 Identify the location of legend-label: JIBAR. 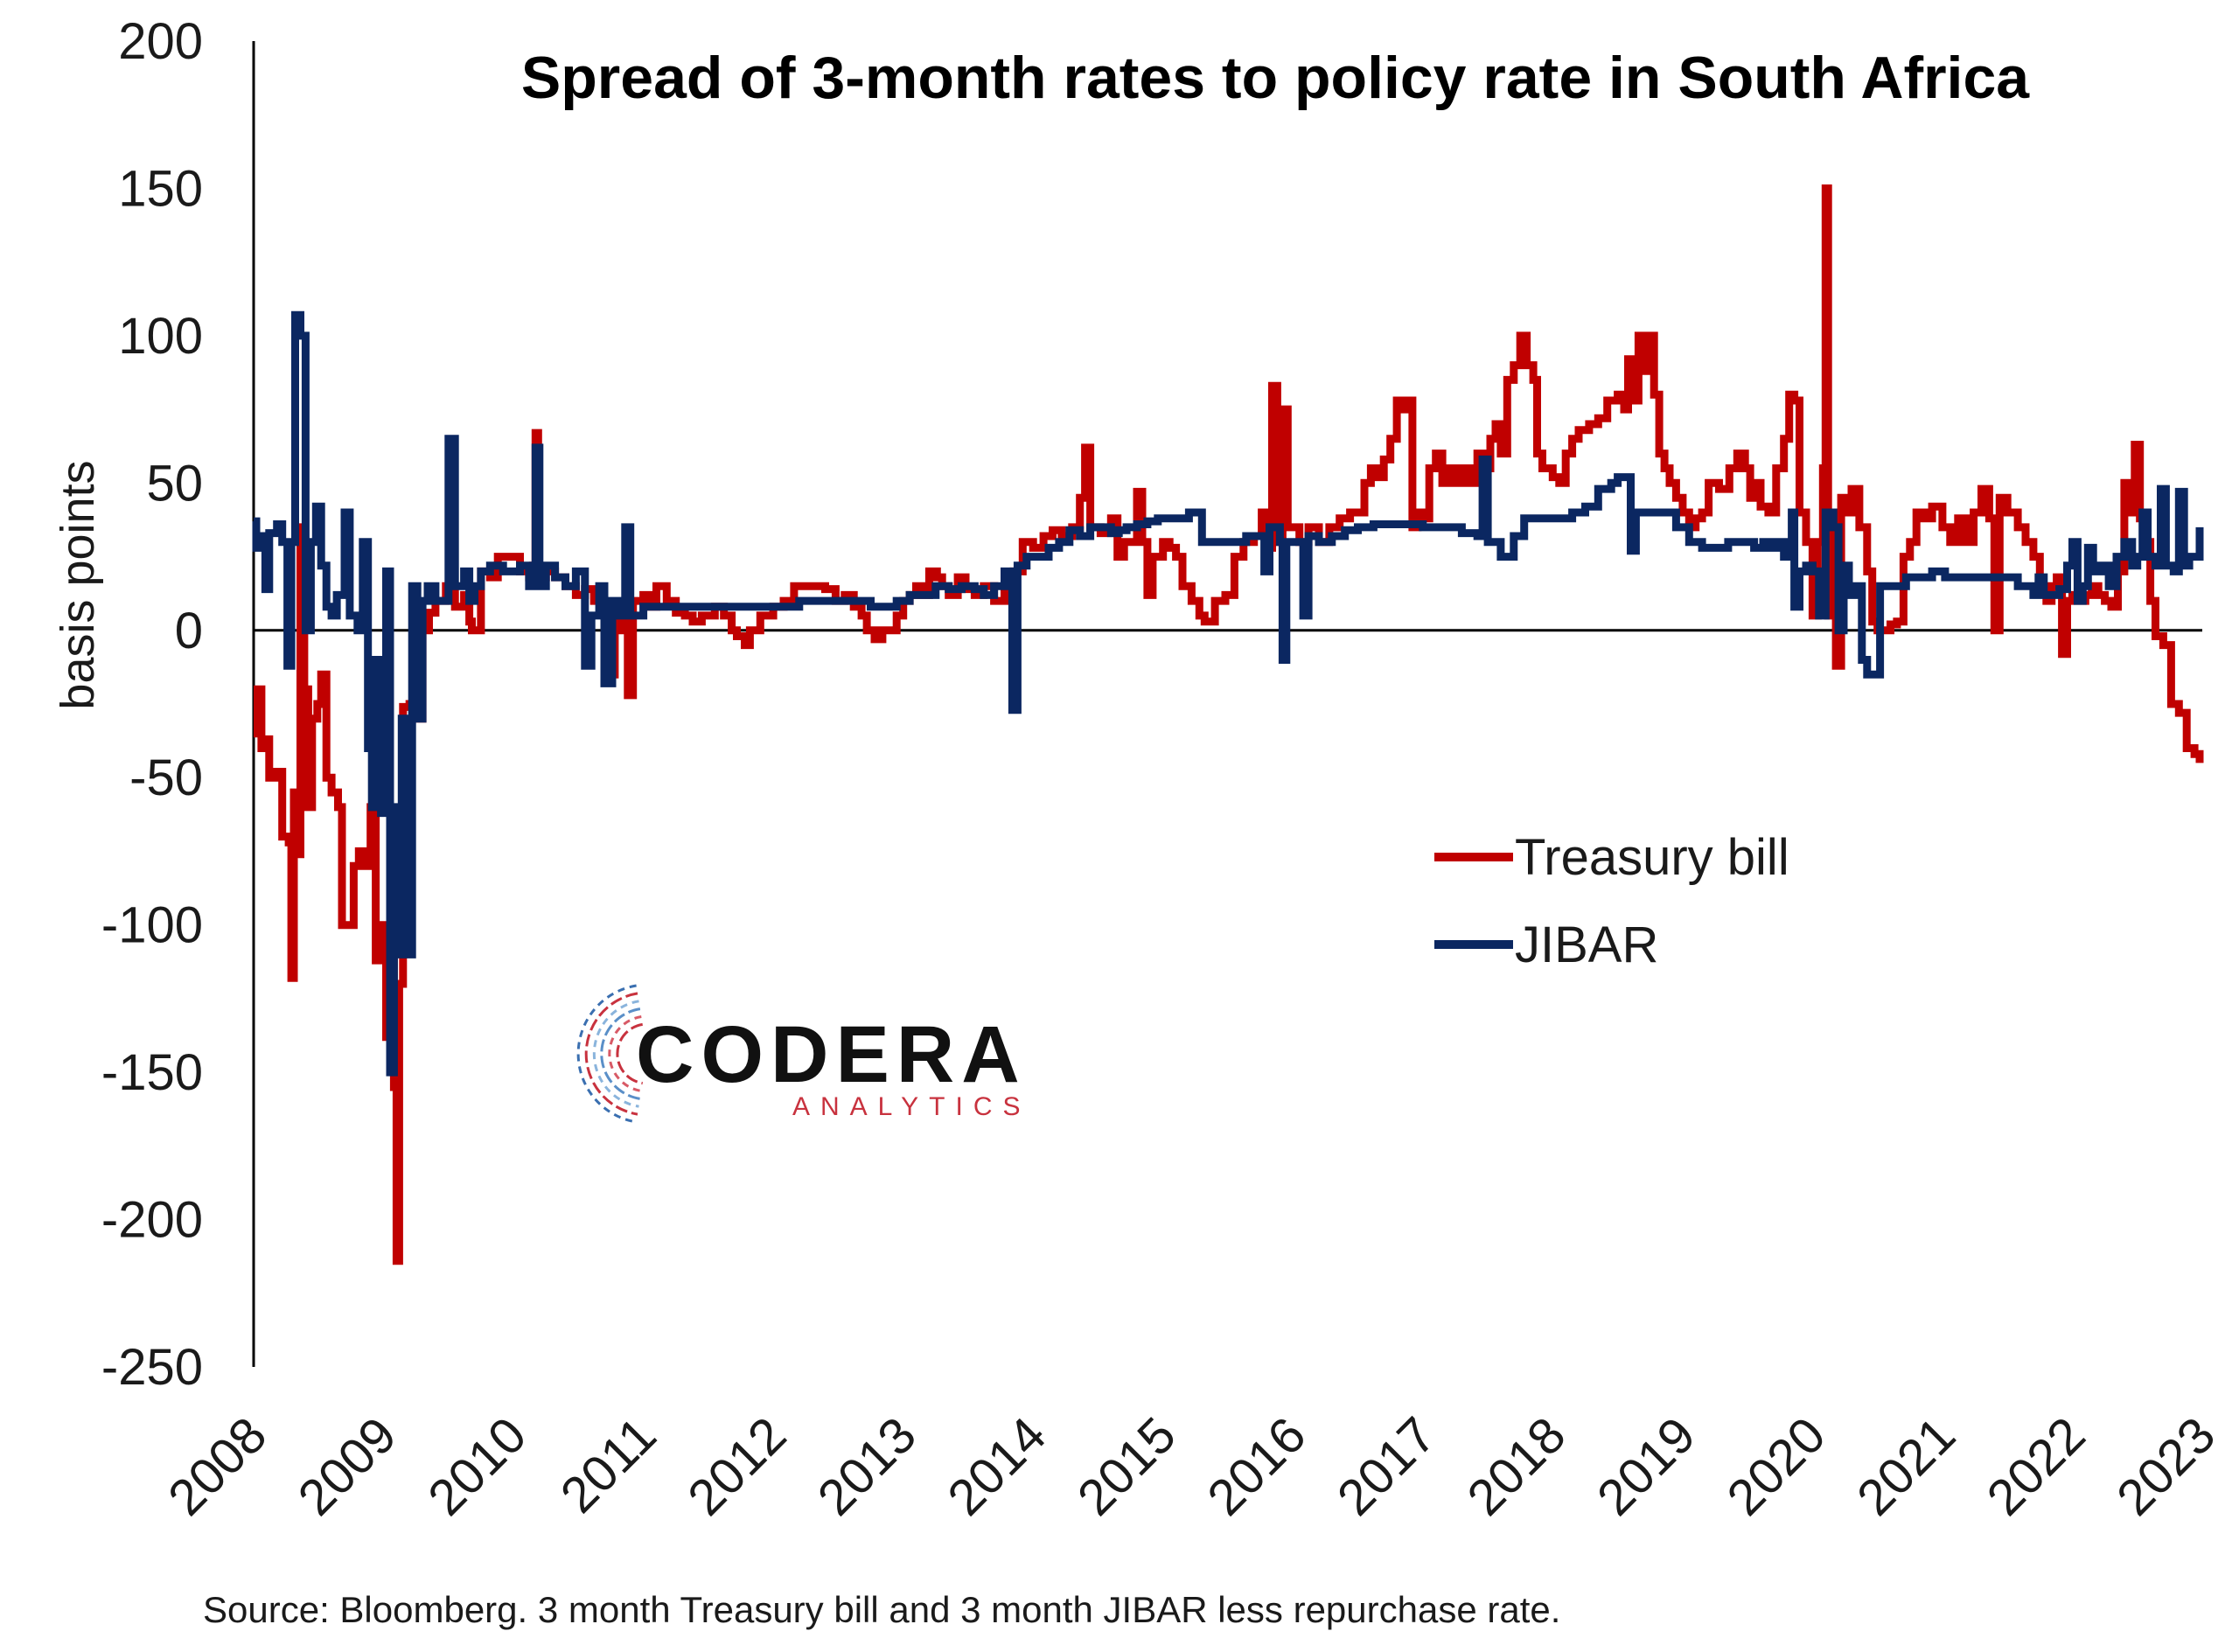
(1586, 945).